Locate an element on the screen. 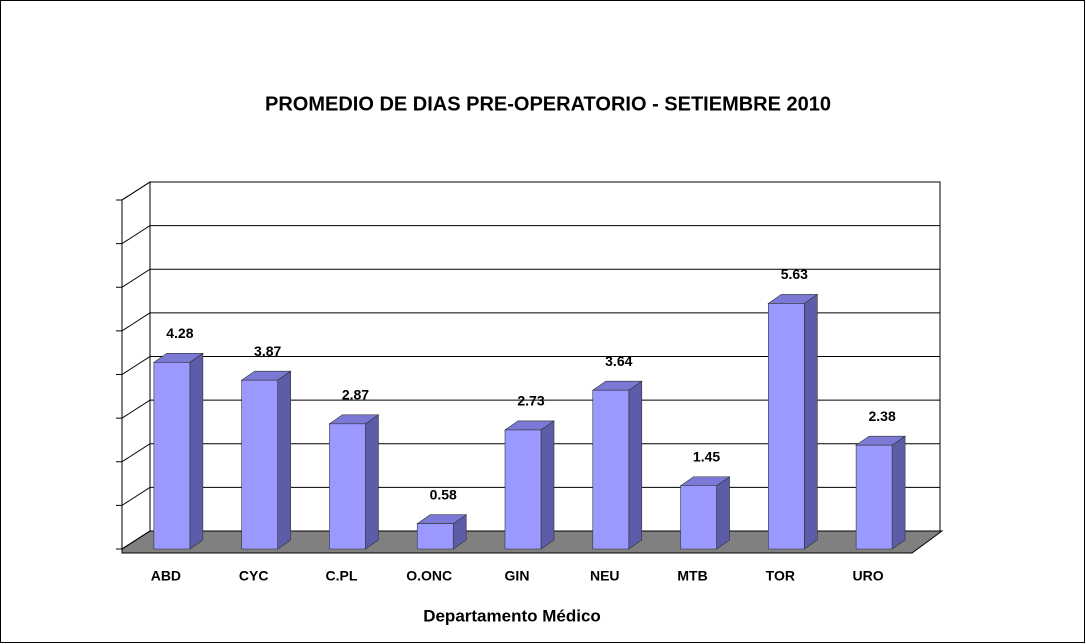 Image resolution: width=1086 pixels, height=644 pixels. x-tick-label: GIN is located at coordinates (517, 576).